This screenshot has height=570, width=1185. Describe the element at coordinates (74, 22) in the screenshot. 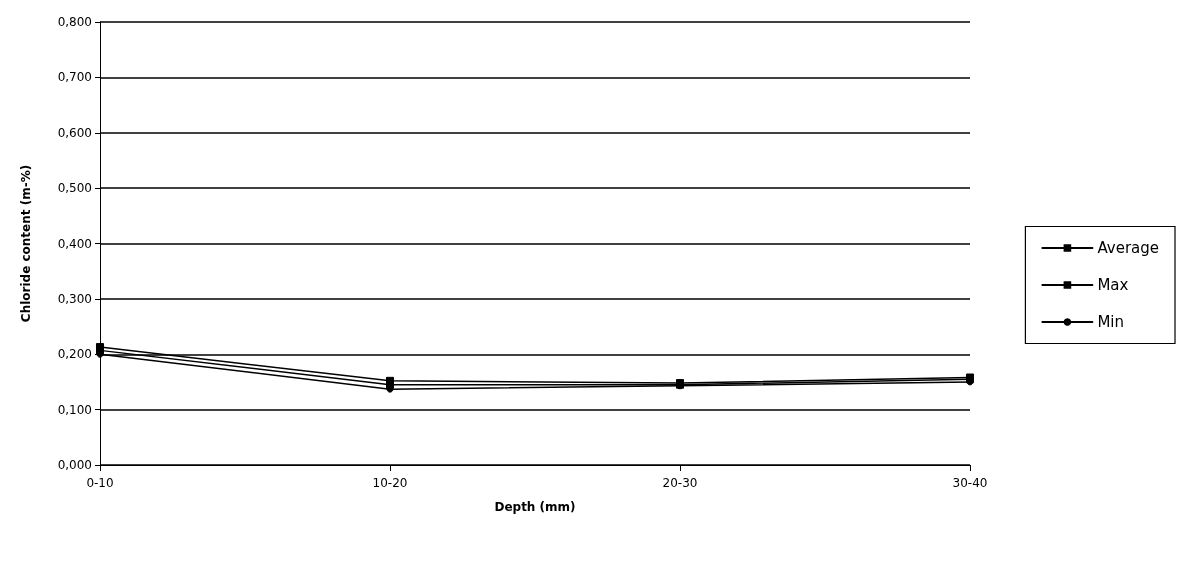

I see `y-tick-label: 0,800` at that location.